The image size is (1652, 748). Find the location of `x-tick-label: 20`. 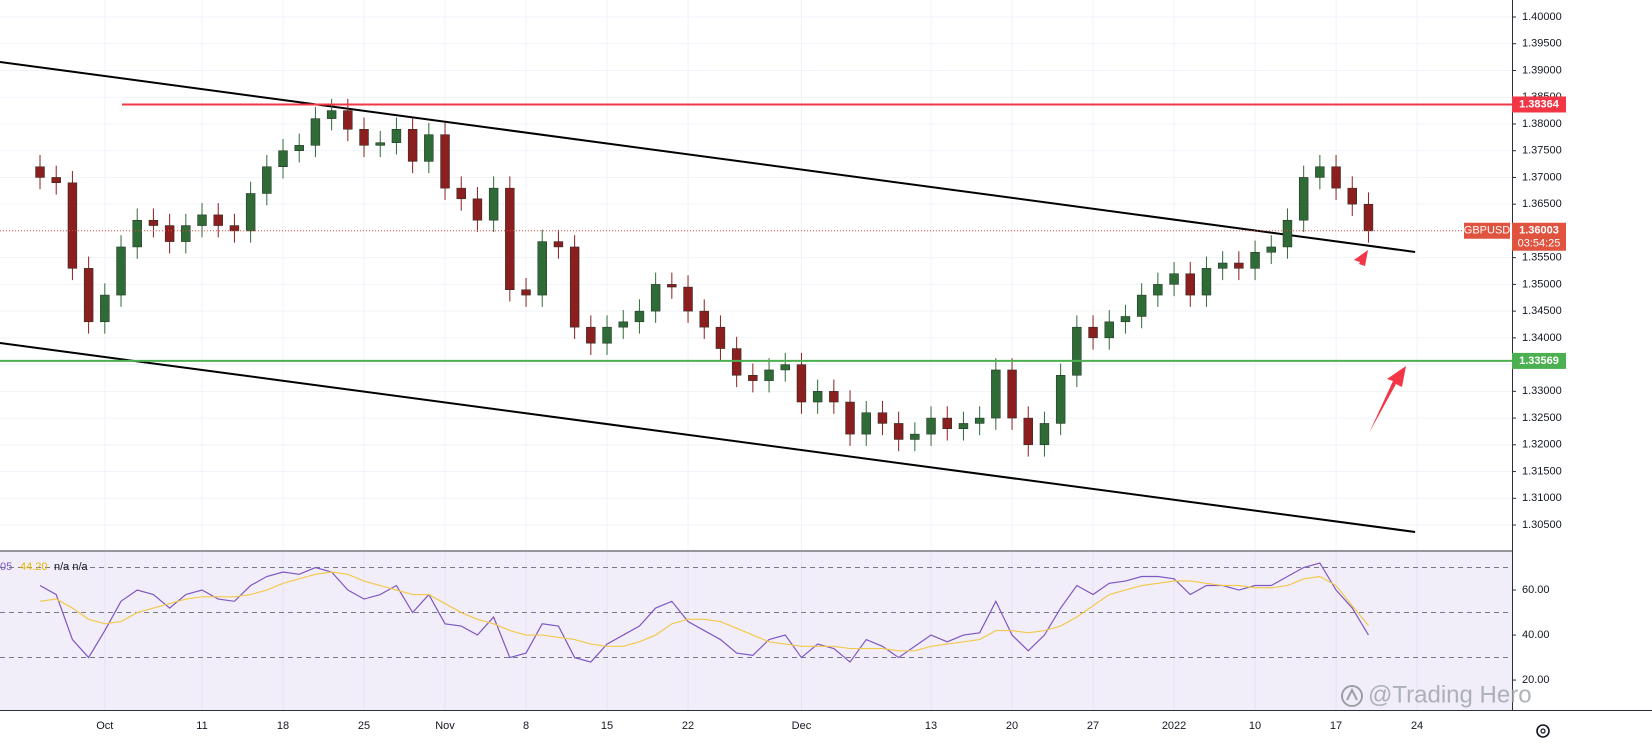

x-tick-label: 20 is located at coordinates (1012, 726).